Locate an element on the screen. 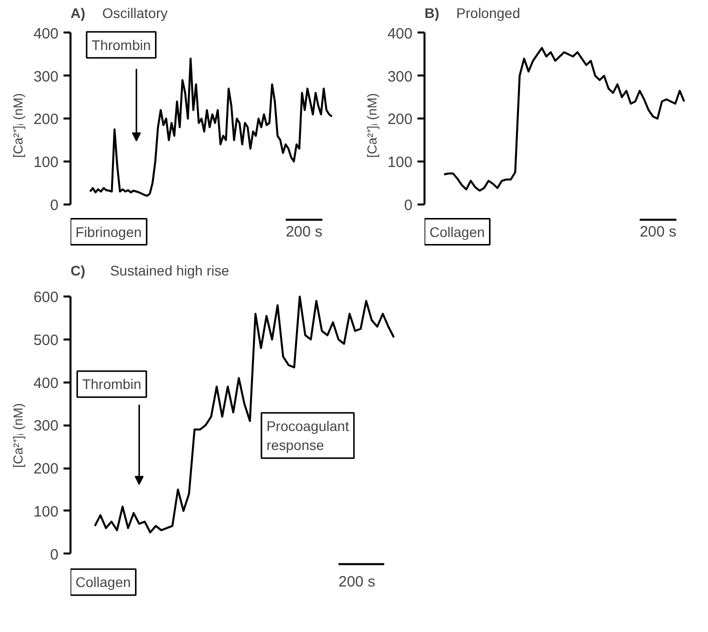 Image resolution: width=708 pixels, height=632 pixels. y-tick-label: 600 is located at coordinates (46, 297).